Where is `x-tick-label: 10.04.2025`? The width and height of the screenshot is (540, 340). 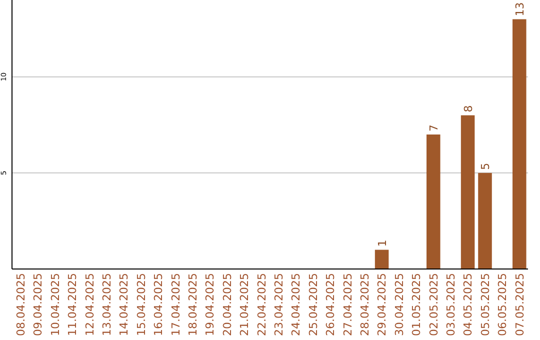 x-tick-label: 10.04.2025 is located at coordinates (55, 304).